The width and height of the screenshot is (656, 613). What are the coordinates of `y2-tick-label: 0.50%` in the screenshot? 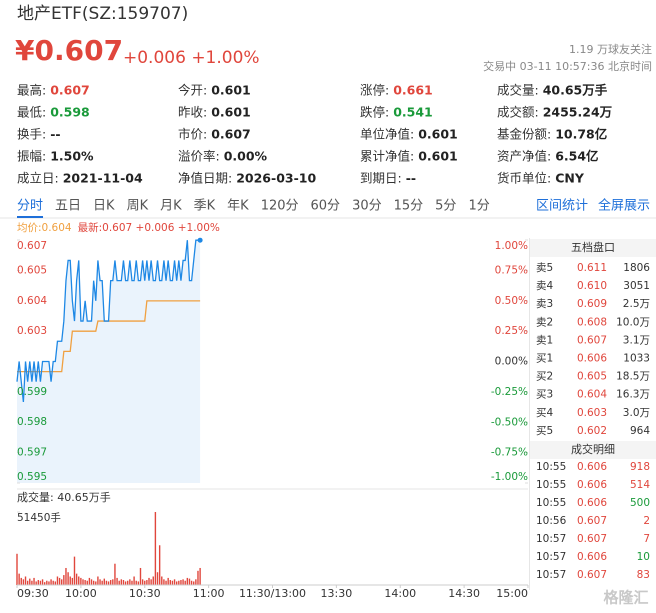 It's located at (511, 301).